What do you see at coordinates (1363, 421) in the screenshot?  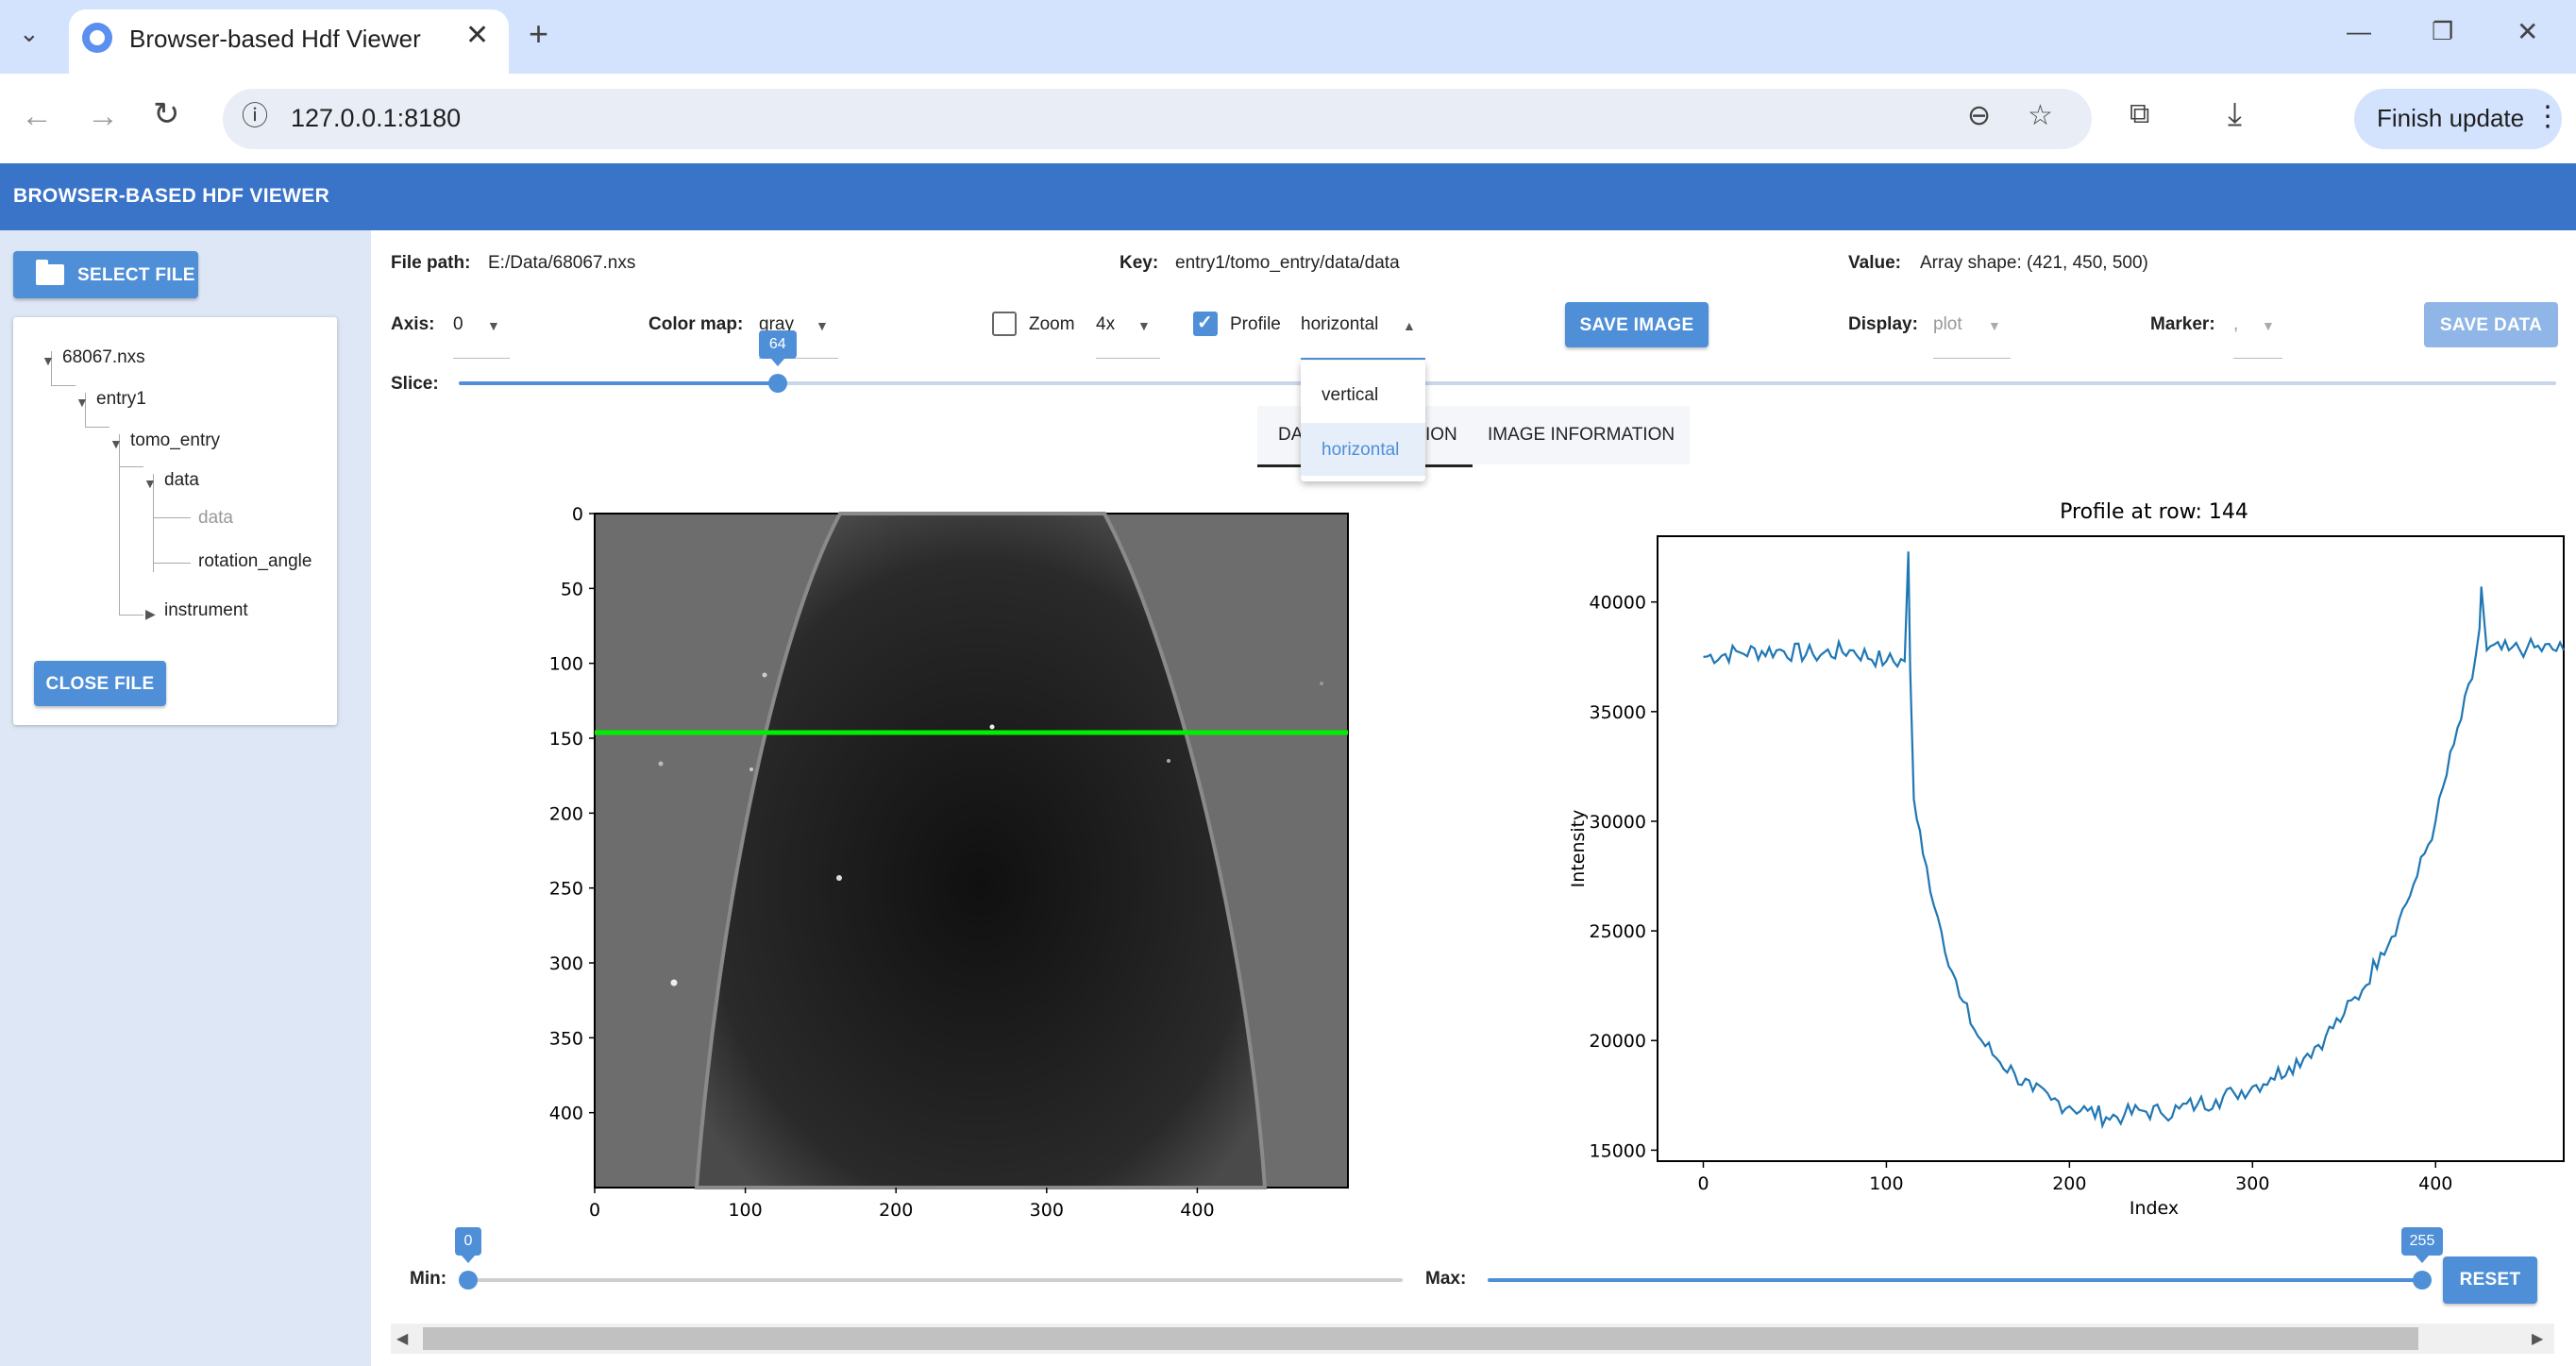 I see `profile-dropdown-menu: vertical horizontal` at bounding box center [1363, 421].